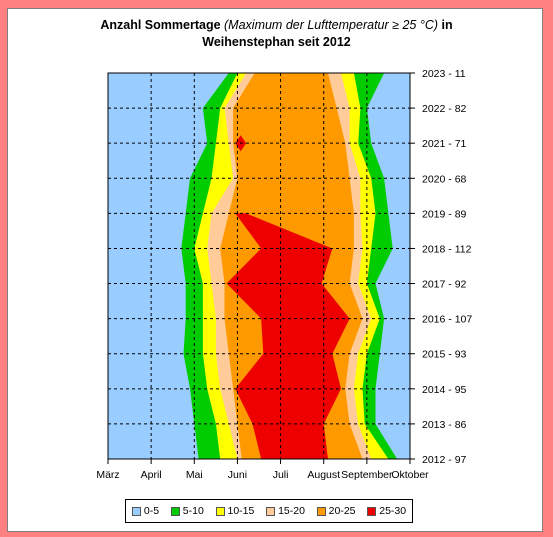 The width and height of the screenshot is (553, 537). Describe the element at coordinates (444, 214) in the screenshot. I see `y-tick-label: 2019 - 89` at that location.